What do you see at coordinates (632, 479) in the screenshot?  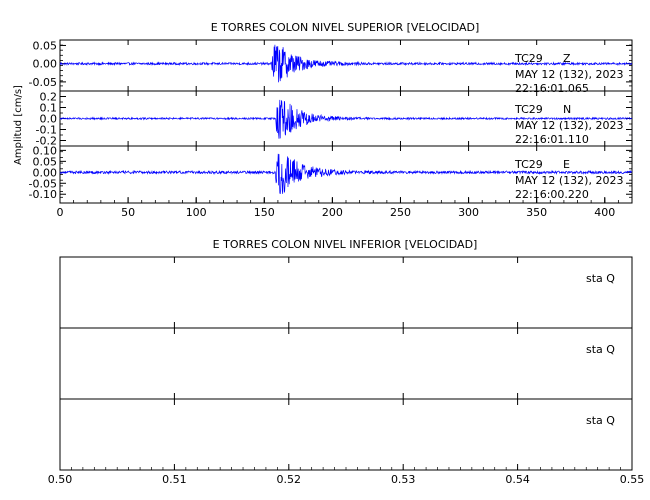 I see `x-tick-label: 0.55` at bounding box center [632, 479].